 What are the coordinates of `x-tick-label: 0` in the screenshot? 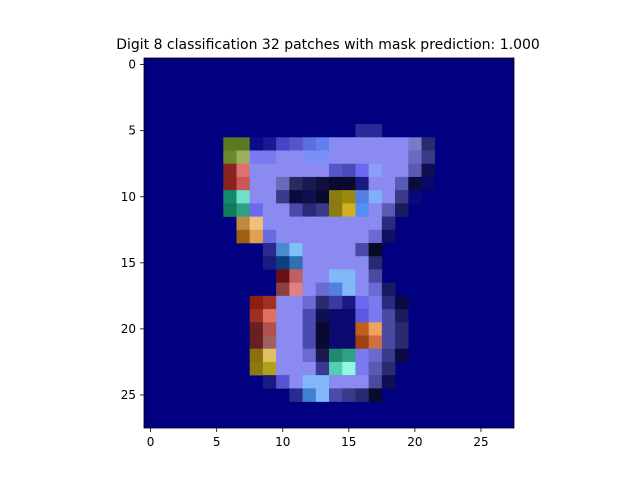 It's located at (151, 442).